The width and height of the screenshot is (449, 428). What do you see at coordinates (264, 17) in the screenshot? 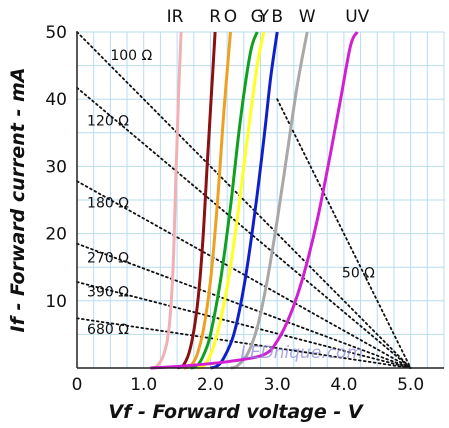
I see `series-label-y: Y` at bounding box center [264, 17].